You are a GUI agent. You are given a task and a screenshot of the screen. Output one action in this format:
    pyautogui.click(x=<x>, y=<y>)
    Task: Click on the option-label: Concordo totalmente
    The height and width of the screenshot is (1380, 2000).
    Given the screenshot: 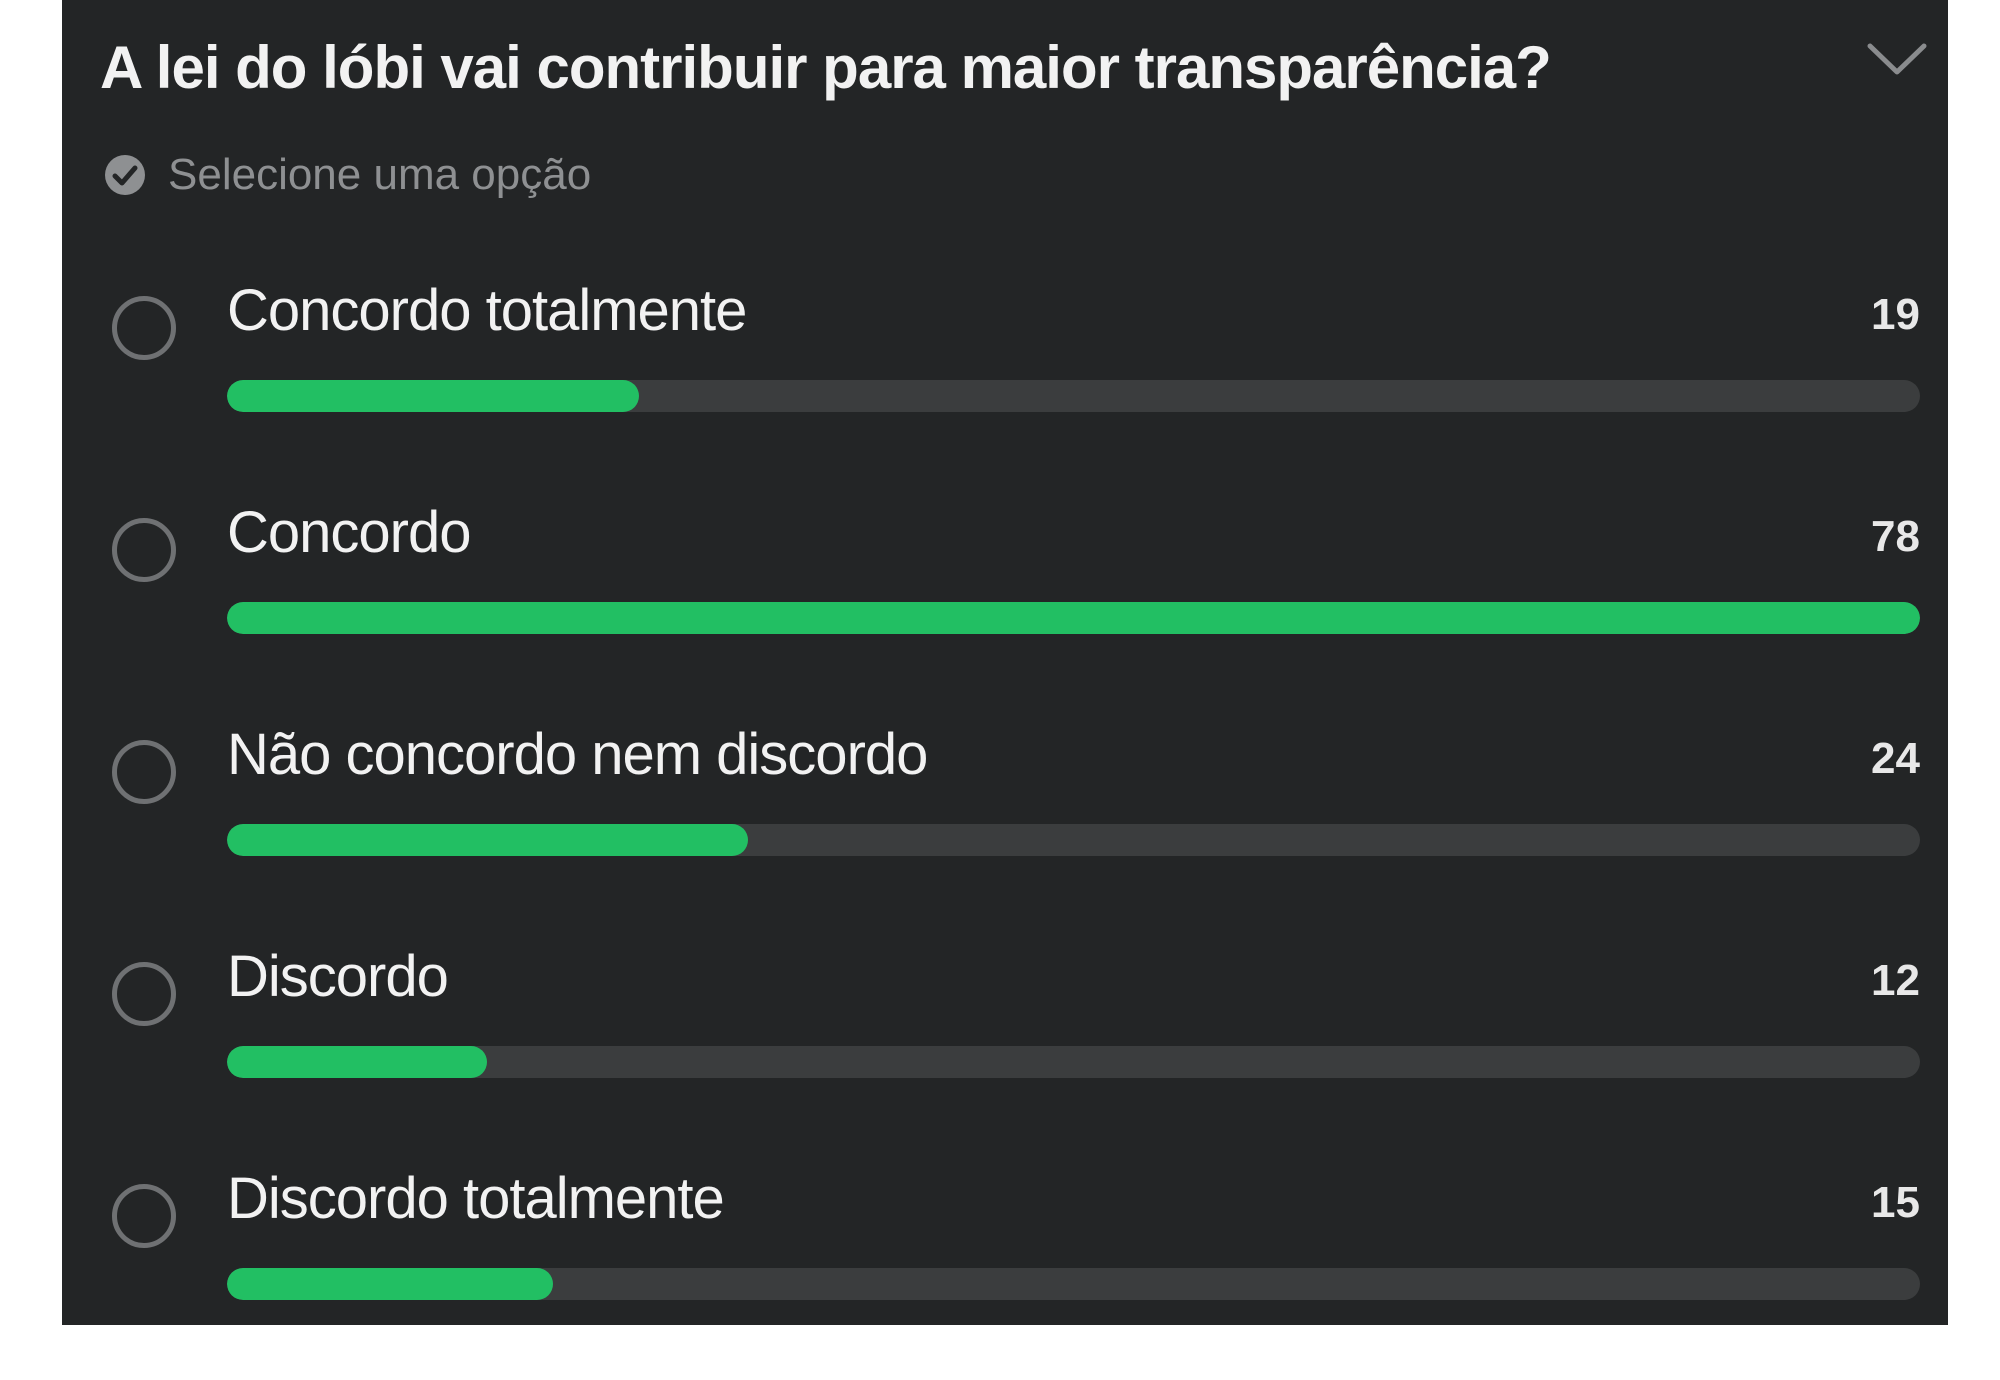 What is the action you would take?
    pyautogui.click(x=487, y=310)
    